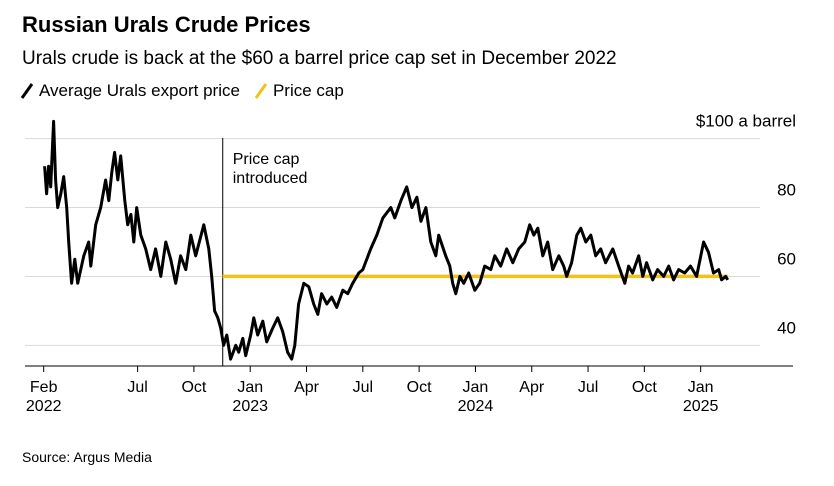 Image resolution: width=834 pixels, height=486 pixels. I want to click on x-tick-label: Jan 2025, so click(700, 397).